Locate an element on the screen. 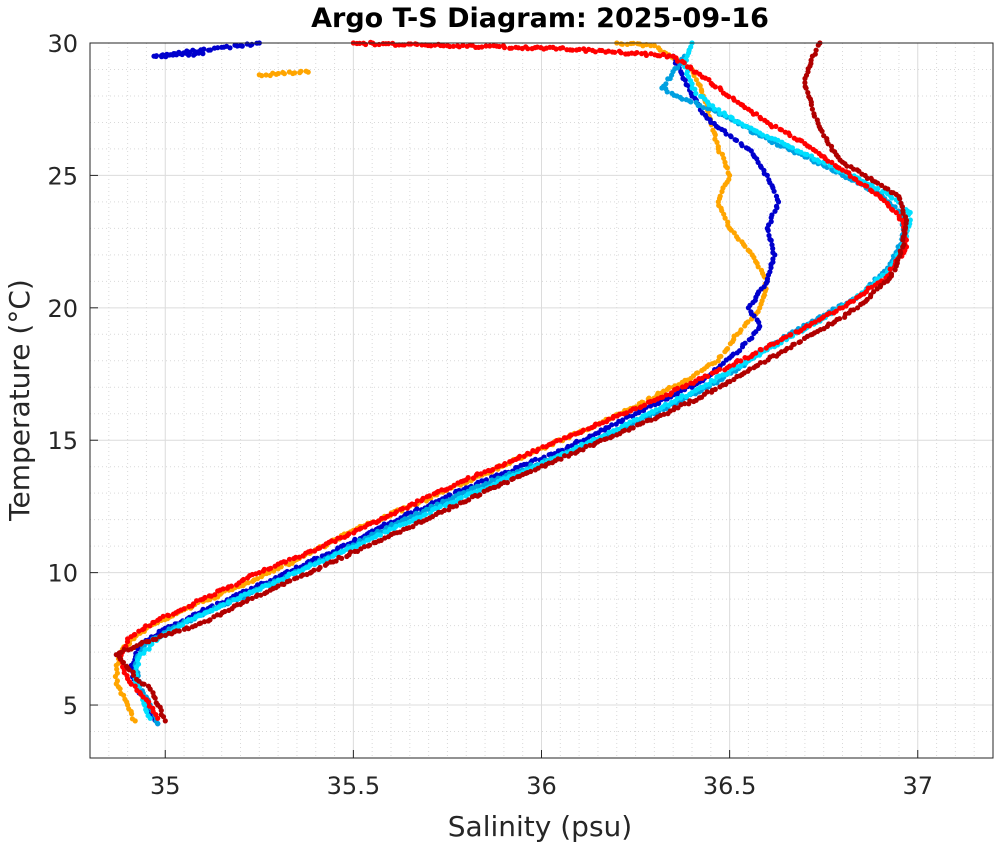  x-tick-label: 35.5 is located at coordinates (353, 786).